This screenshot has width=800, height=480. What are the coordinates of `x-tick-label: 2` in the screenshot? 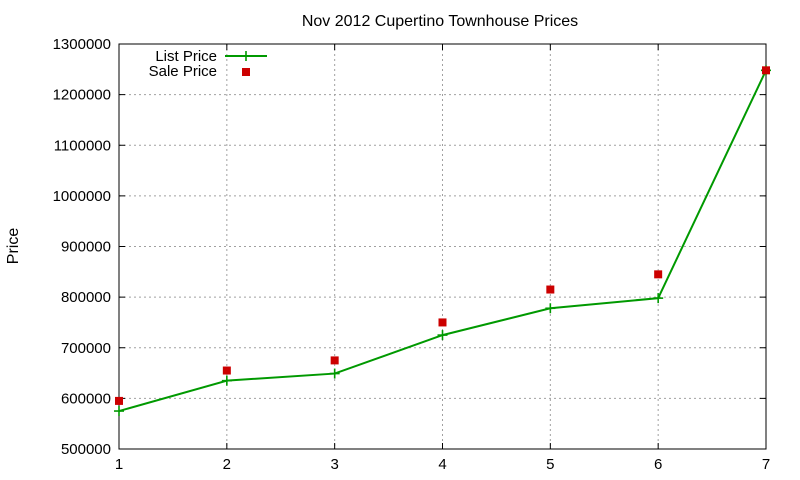 It's located at (227, 464).